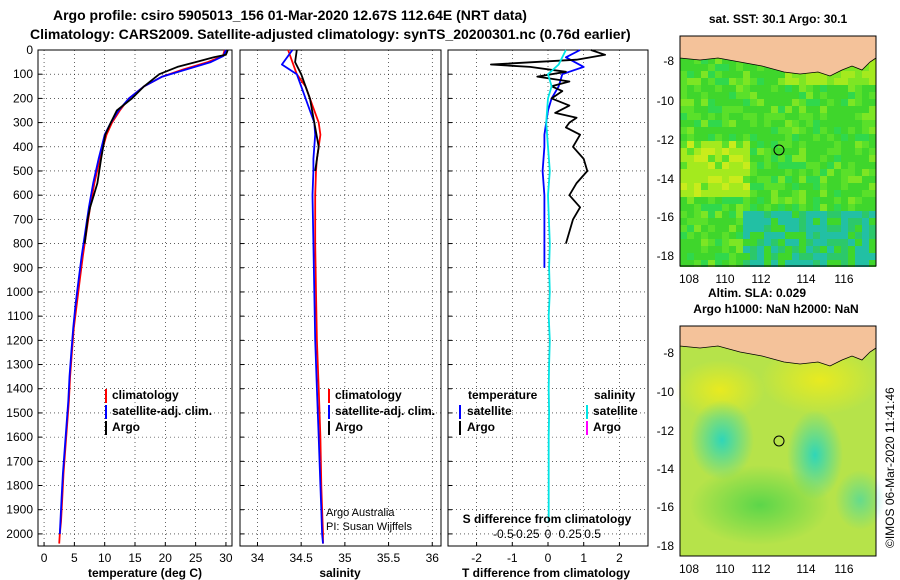 The width and height of the screenshot is (900, 580). What do you see at coordinates (668, 353) in the screenshot?
I see `sla-ytick: -8` at bounding box center [668, 353].